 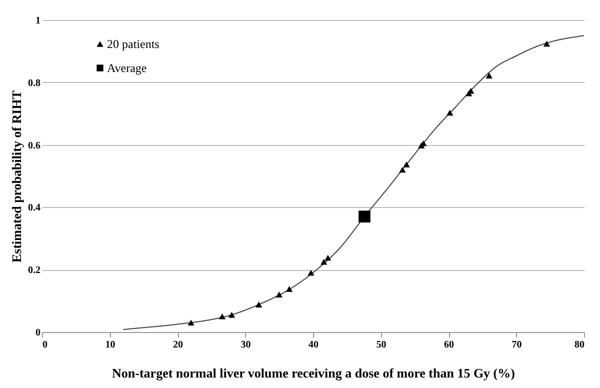 I want to click on x-axis-title: Non-target normal liver volume receiving a dose of more than 15 Gy (%), so click(x=313, y=373).